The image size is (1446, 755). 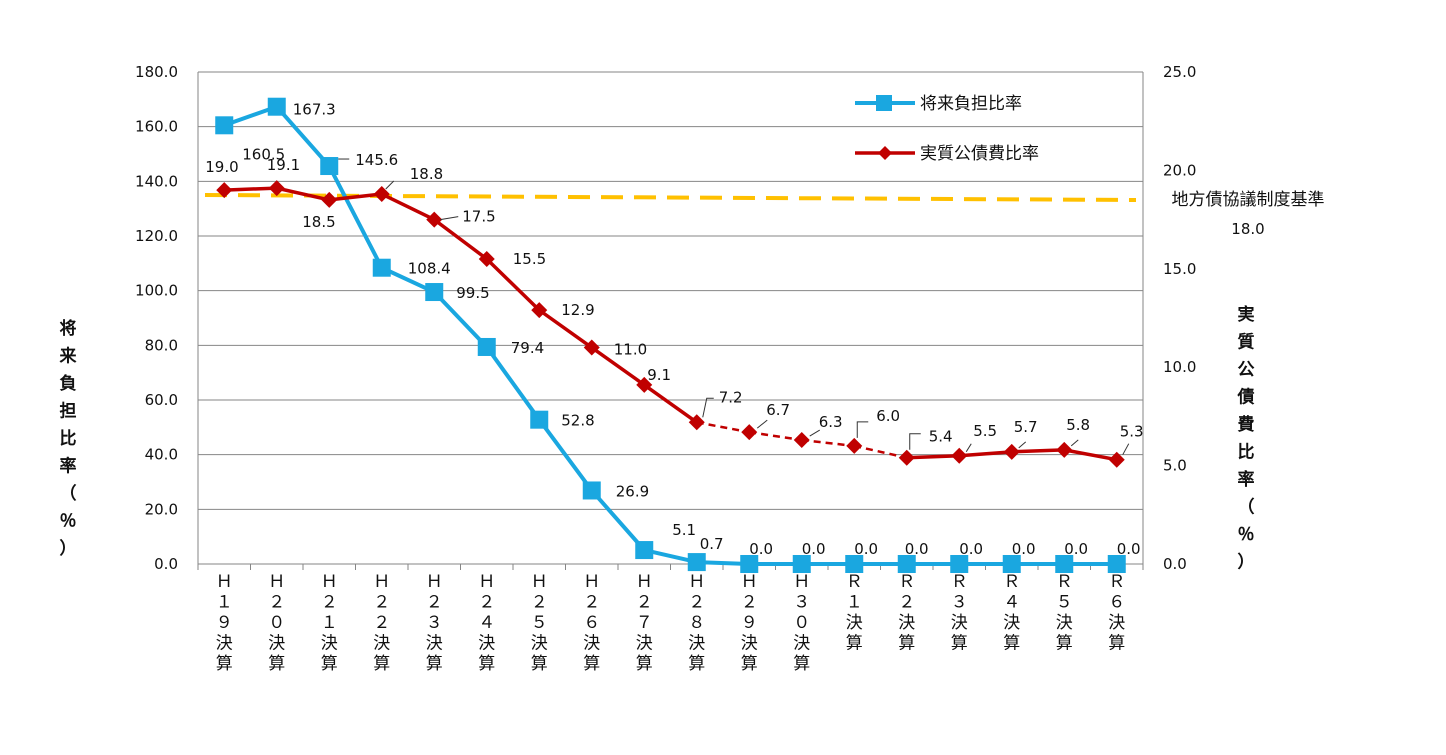 What do you see at coordinates (577, 310) in the screenshot?
I see `data-label-debt-service: 12.9` at bounding box center [577, 310].